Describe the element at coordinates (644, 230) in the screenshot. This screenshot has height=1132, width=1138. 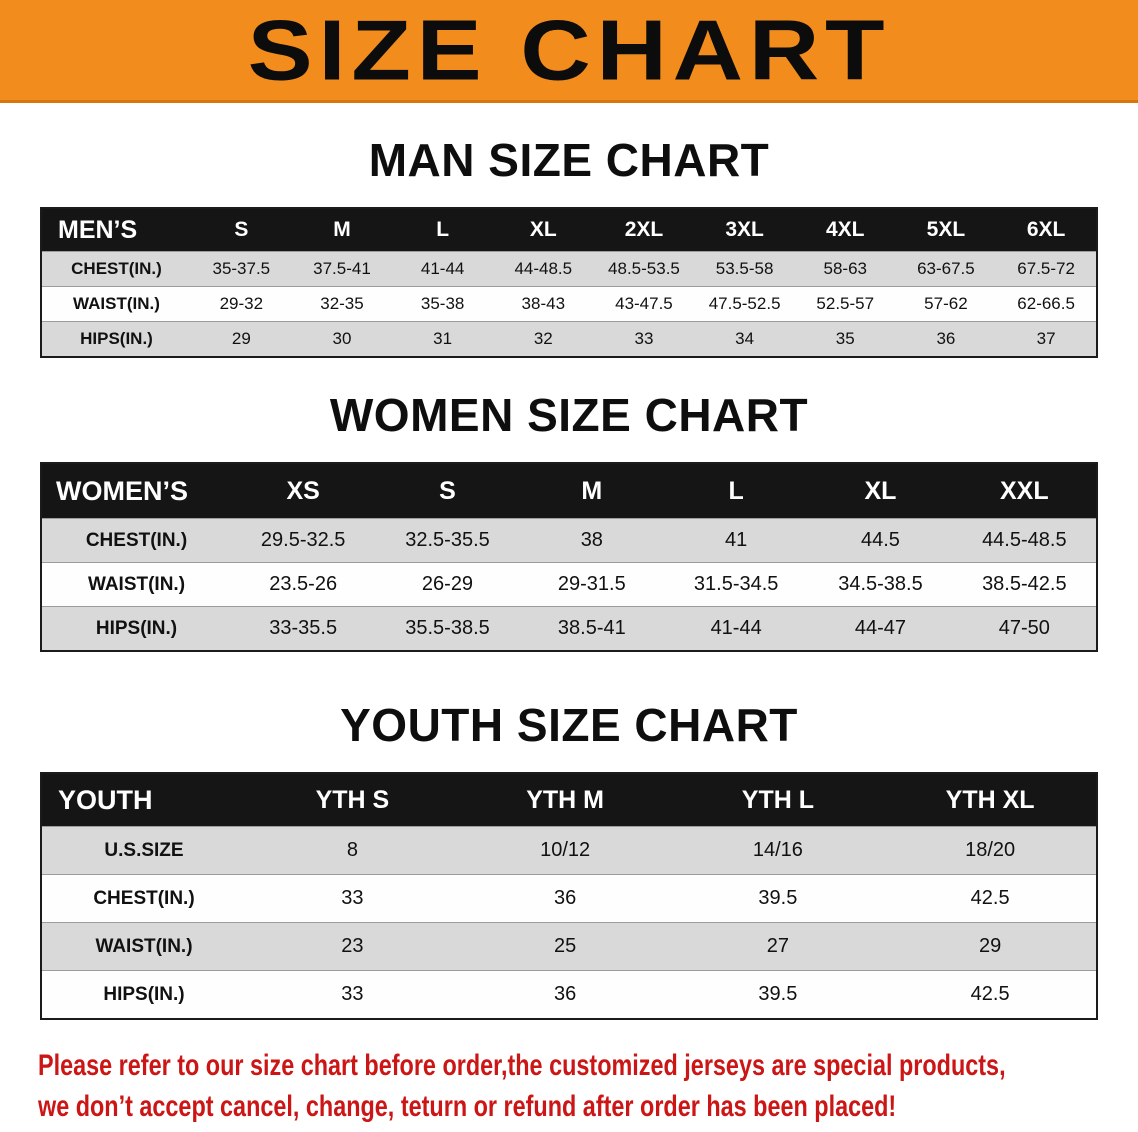
I see `men-column-header: 2XL` at that location.